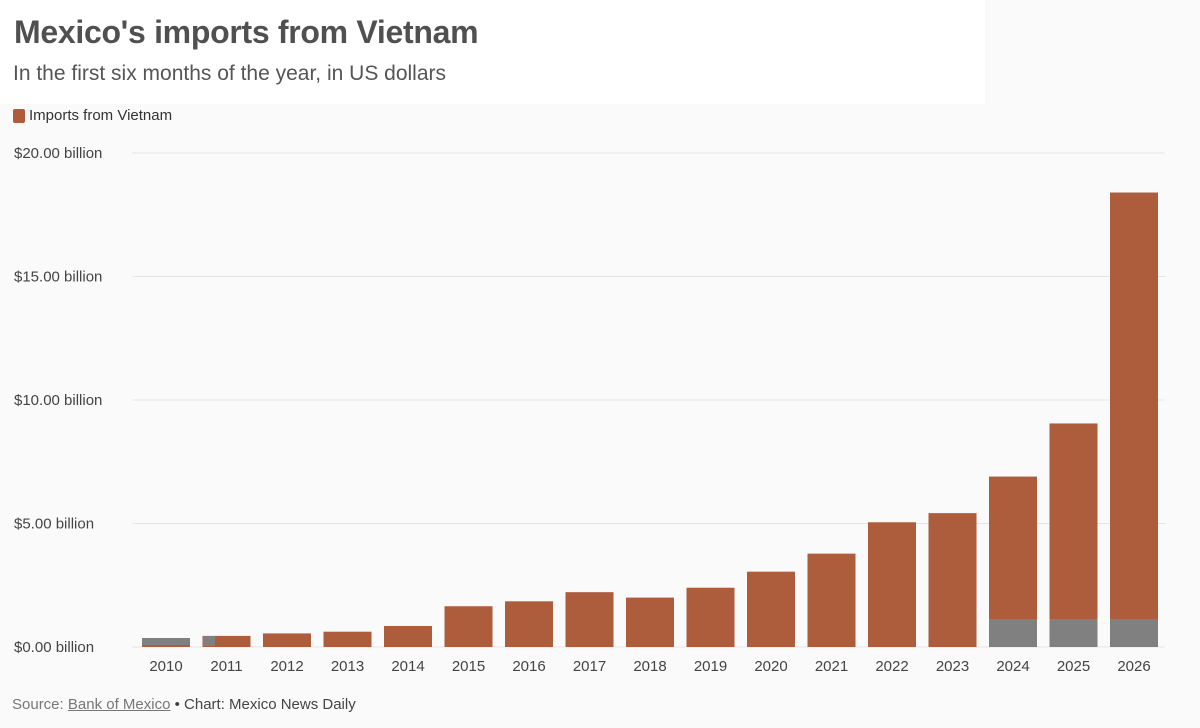 This screenshot has height=728, width=1200. I want to click on bar-2023, so click(952, 580).